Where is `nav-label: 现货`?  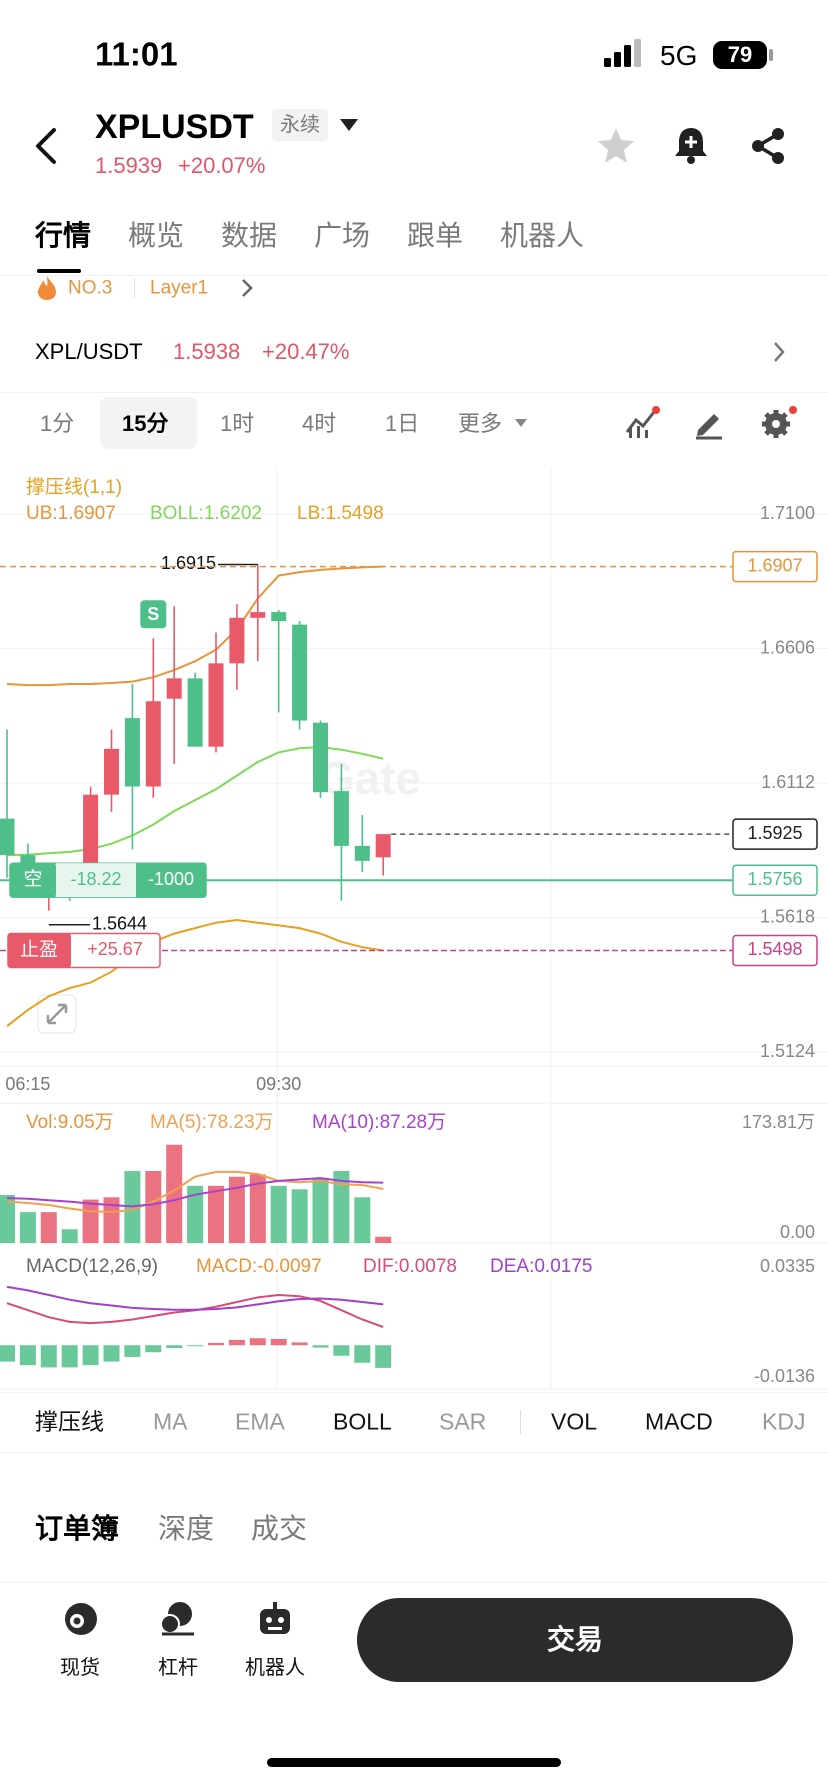 nav-label: 现货 is located at coordinates (80, 1668).